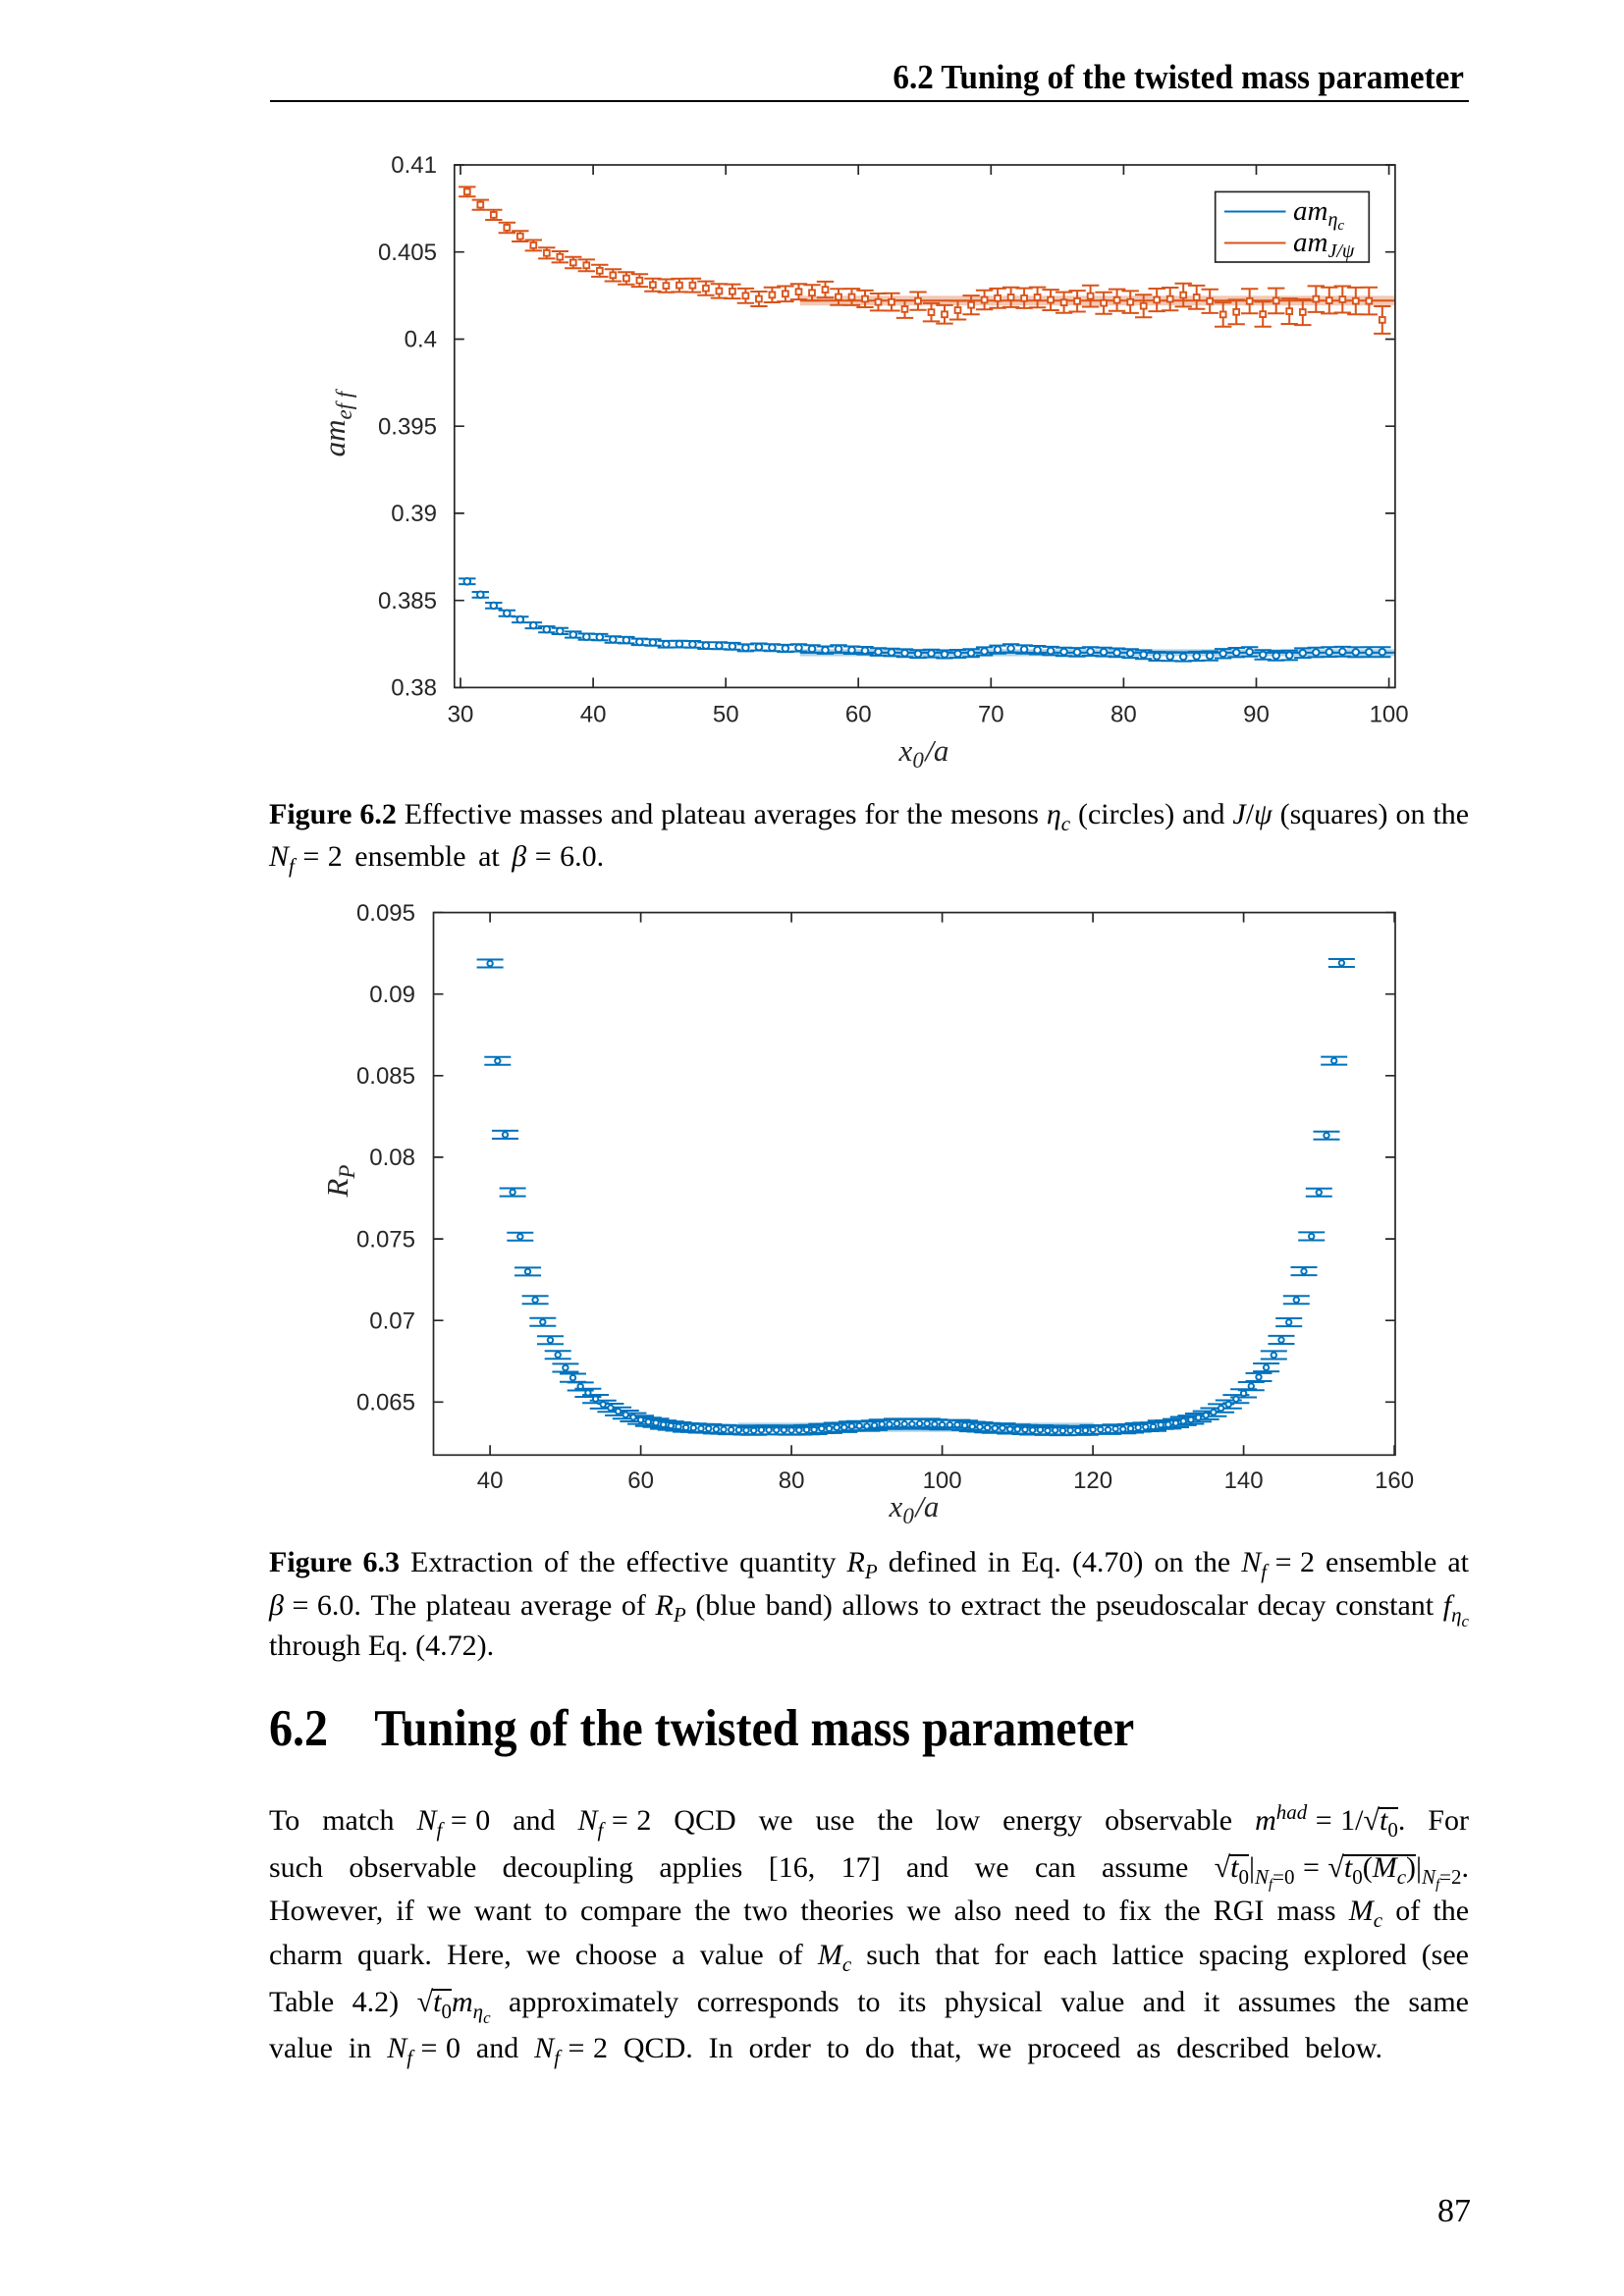 Image resolution: width=1624 pixels, height=2296 pixels. I want to click on svg-text: 0.07, so click(392, 1321).